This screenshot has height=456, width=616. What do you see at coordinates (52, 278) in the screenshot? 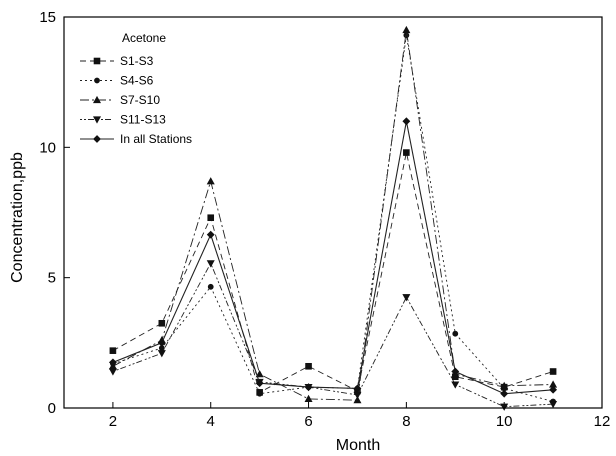
I see `y-tick-label: 5` at bounding box center [52, 278].